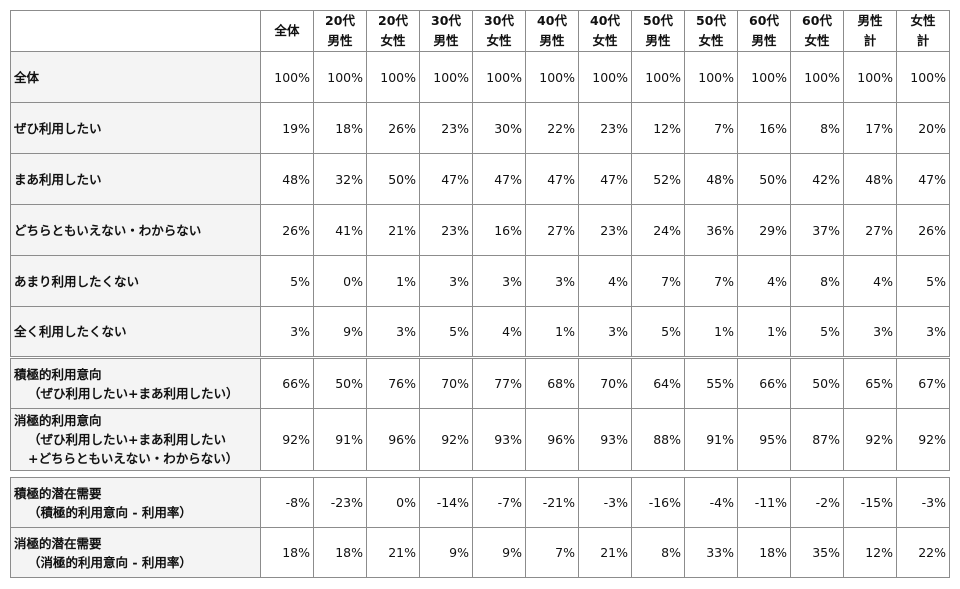 The height and width of the screenshot is (589, 960). I want to click on value-cell: 76%, so click(393, 382).